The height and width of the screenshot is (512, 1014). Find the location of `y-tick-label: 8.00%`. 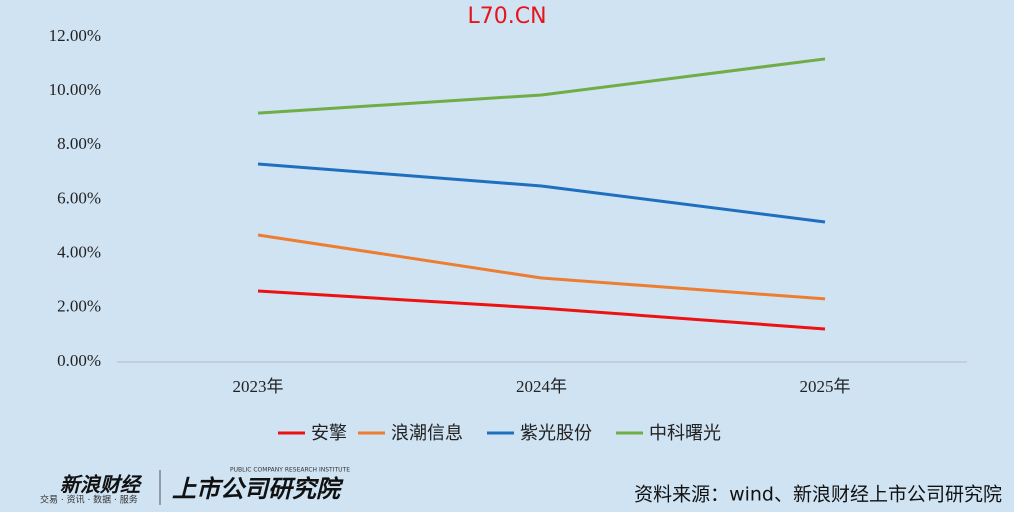

y-tick-label: 8.00% is located at coordinates (79, 143).